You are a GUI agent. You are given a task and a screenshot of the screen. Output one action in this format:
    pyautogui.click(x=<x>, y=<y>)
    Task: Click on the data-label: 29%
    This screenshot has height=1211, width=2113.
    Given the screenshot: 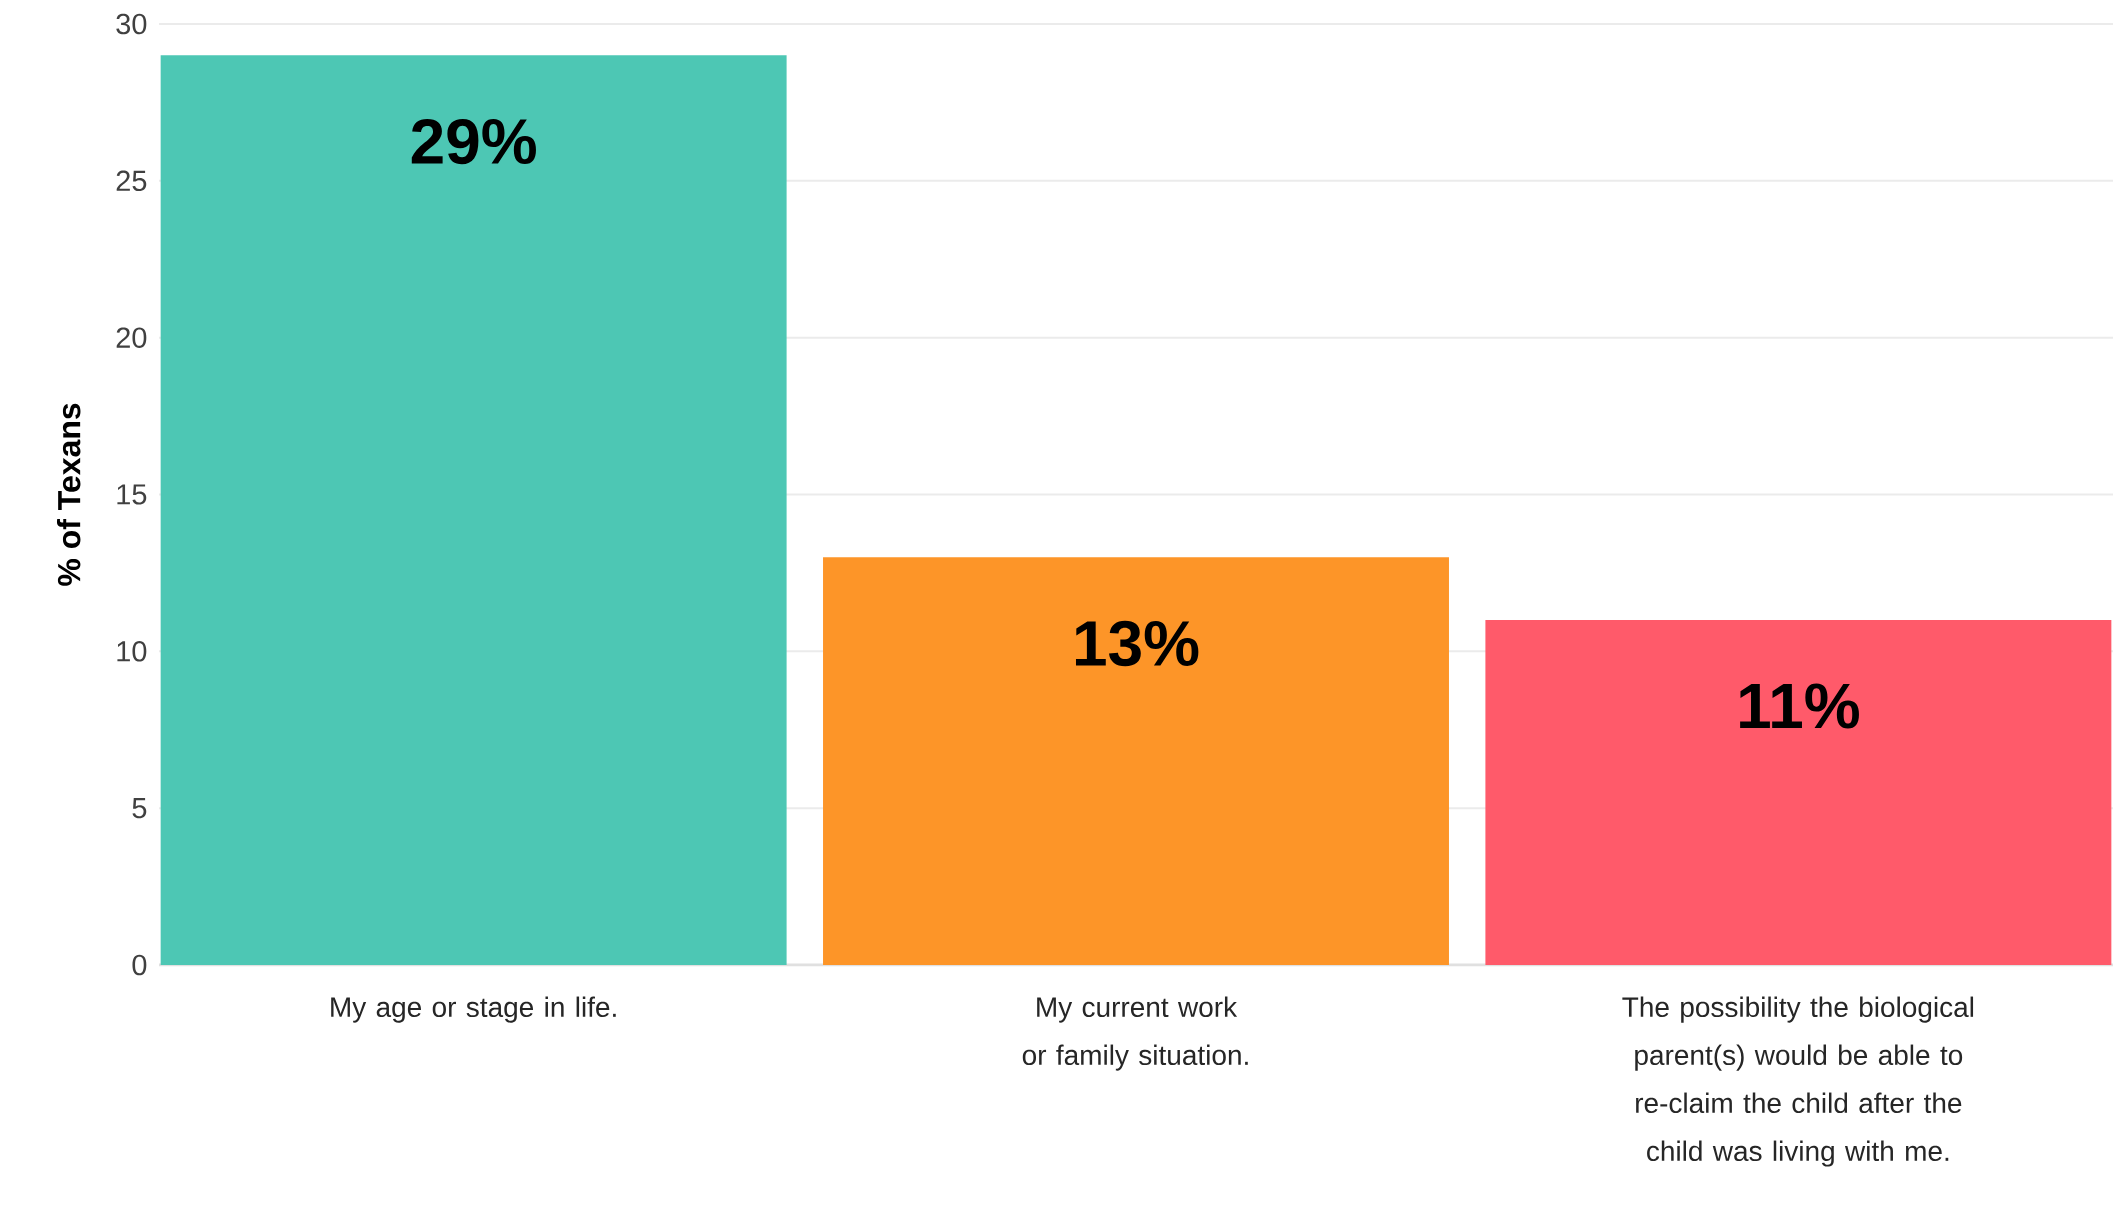 What is the action you would take?
    pyautogui.click(x=473, y=141)
    